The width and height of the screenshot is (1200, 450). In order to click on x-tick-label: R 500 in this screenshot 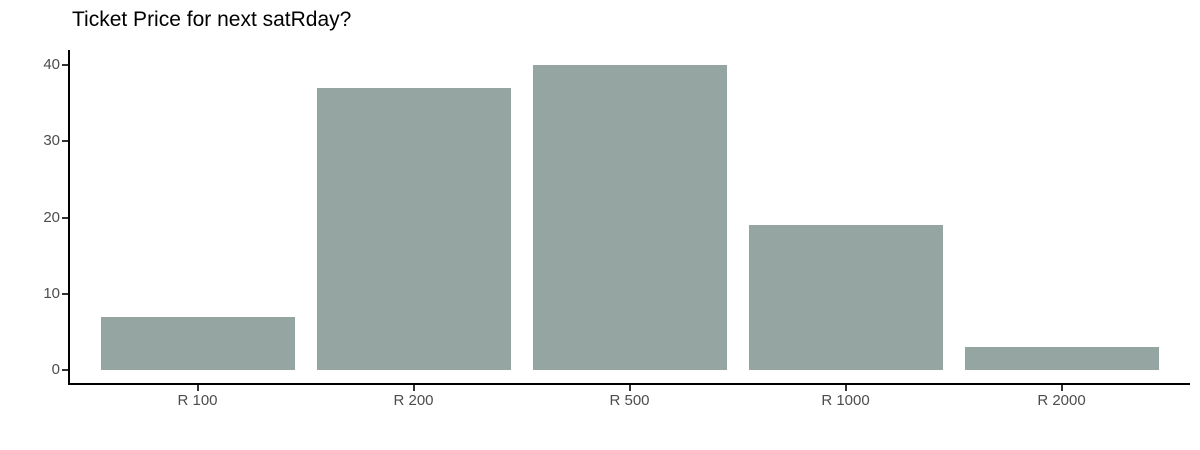, I will do `click(629, 400)`.